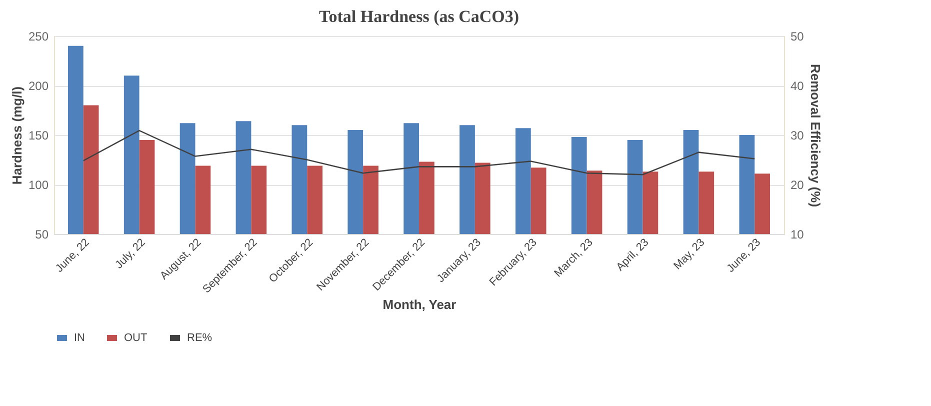 Image resolution: width=931 pixels, height=406 pixels. Describe the element at coordinates (16, 135) in the screenshot. I see `y-axis-title: Hardness (mg/l)` at that location.